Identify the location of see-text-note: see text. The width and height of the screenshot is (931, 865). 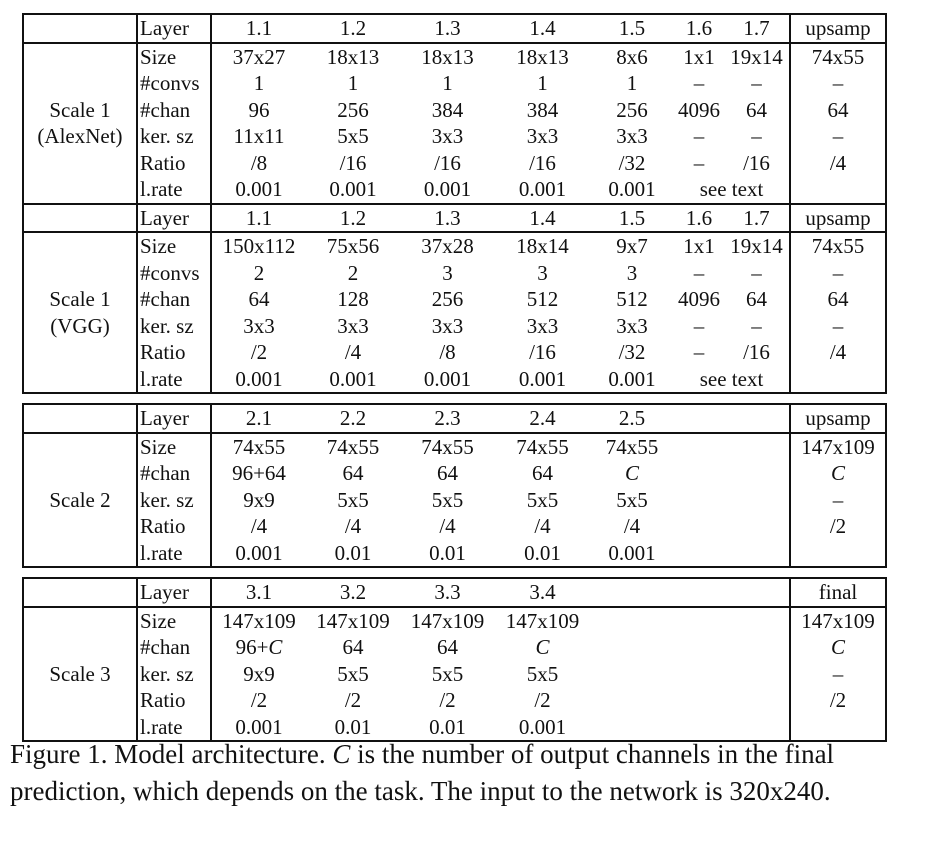
(731, 378).